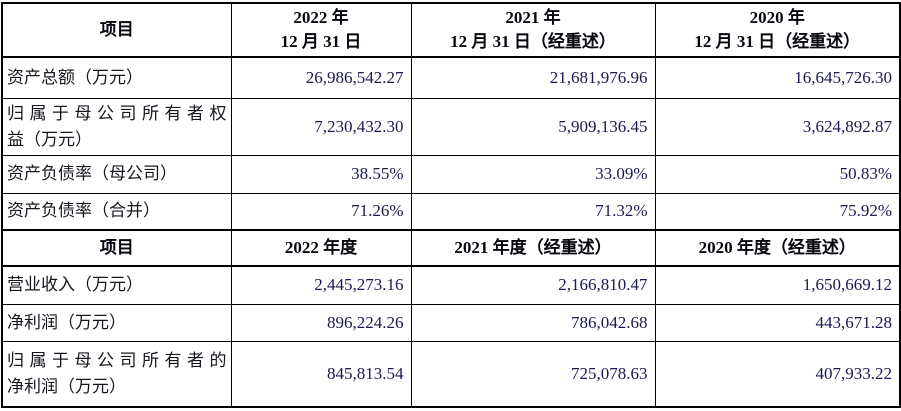  I want to click on section1-header-2021: 2021 年 12 月 31 日（经重述）, so click(533, 30).